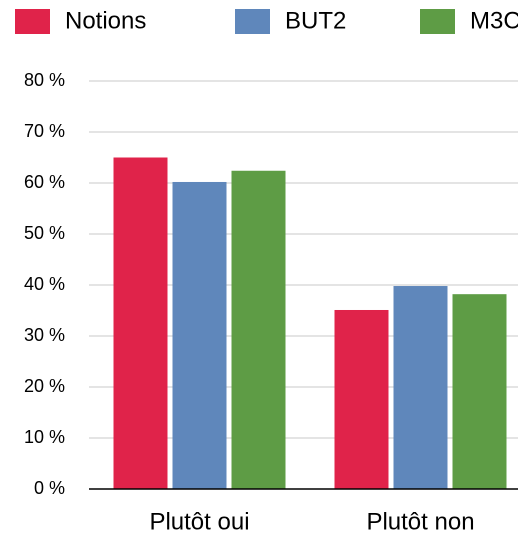 The image size is (518, 534). I want to click on y-tick-label: 20 %, so click(44, 386).